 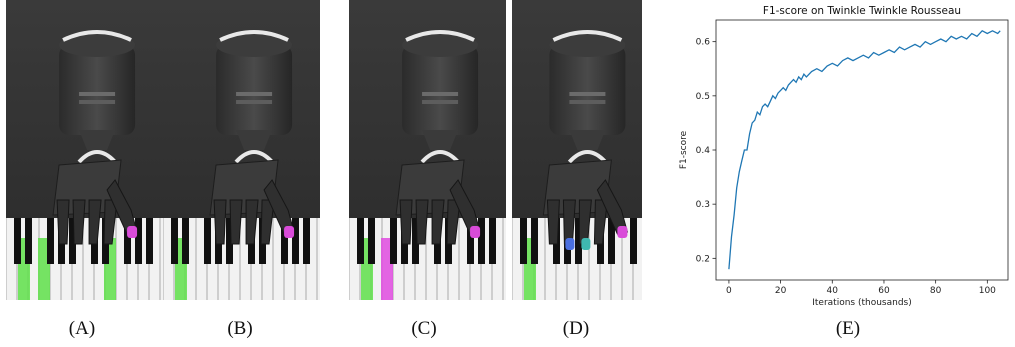 What do you see at coordinates (576, 328) in the screenshot?
I see `caption-d: (D)` at bounding box center [576, 328].